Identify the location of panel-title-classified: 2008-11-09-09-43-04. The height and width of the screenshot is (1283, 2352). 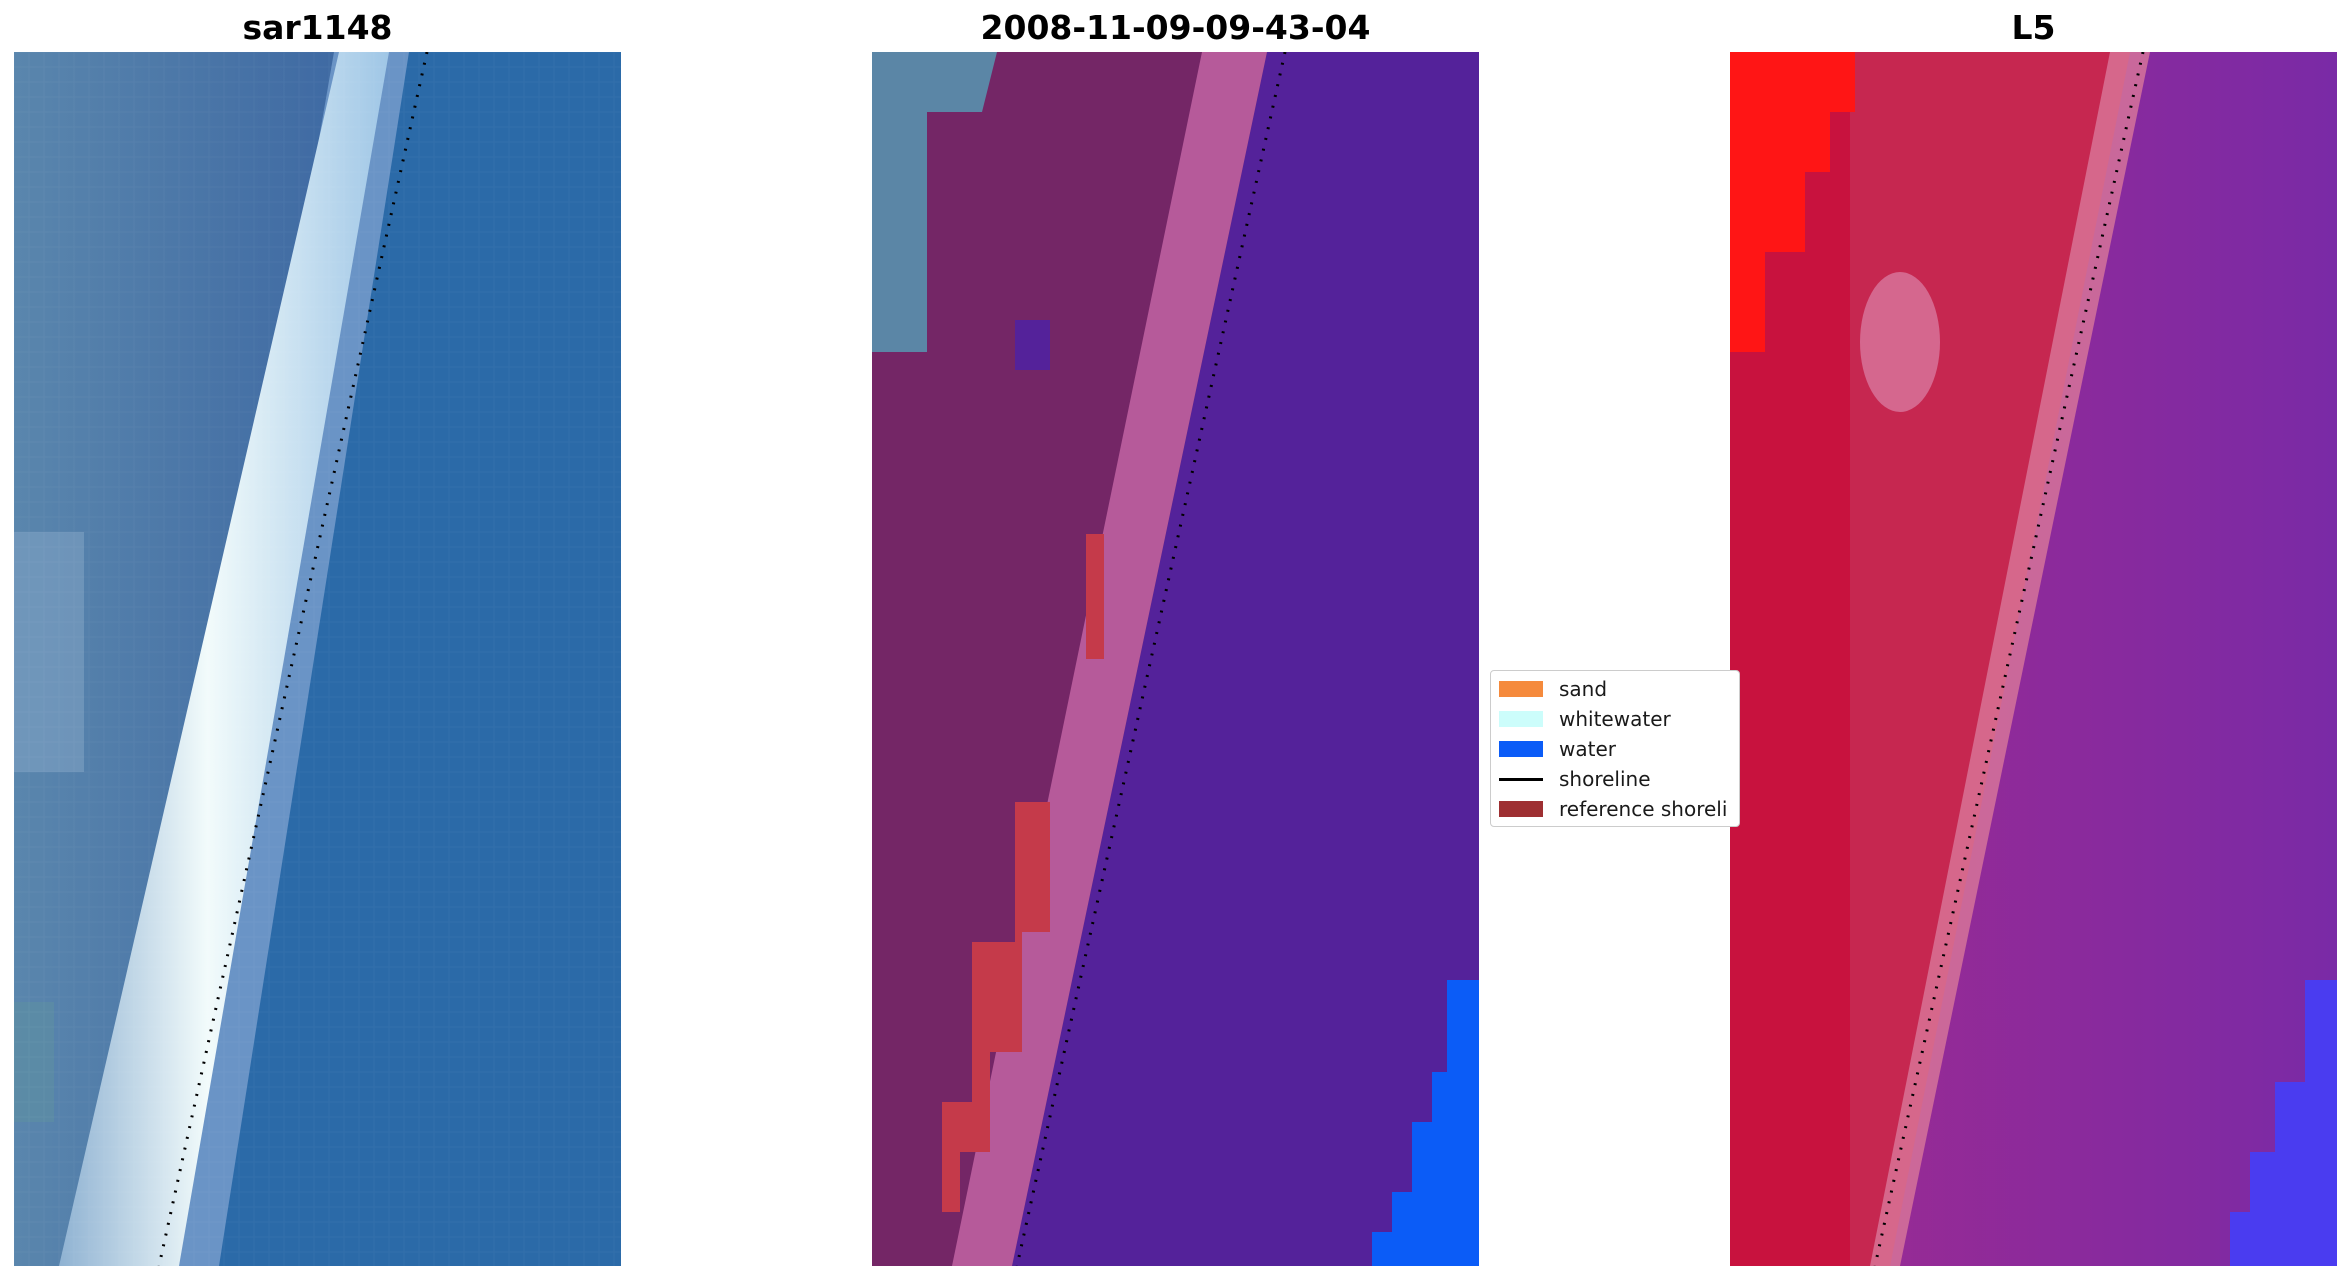
(1175, 27).